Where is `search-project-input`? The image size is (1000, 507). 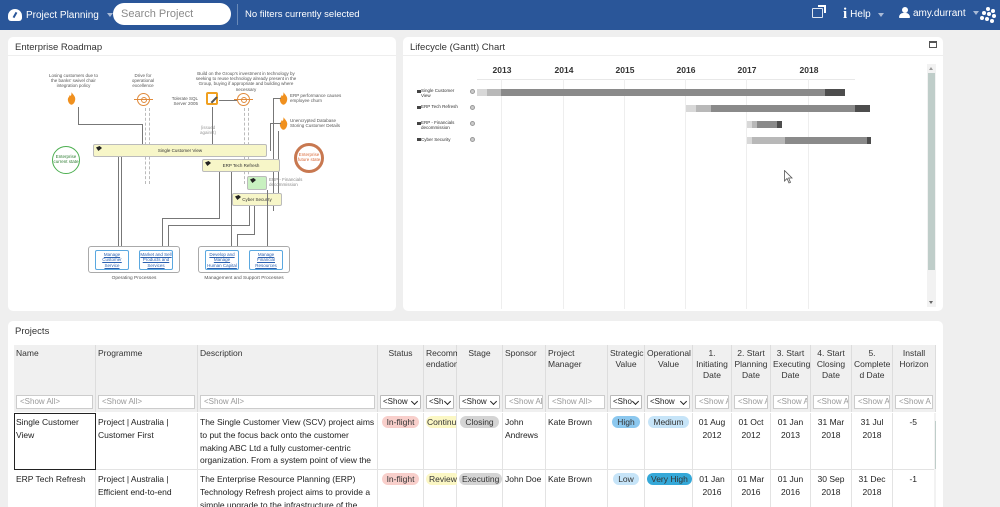 search-project-input is located at coordinates (172, 14).